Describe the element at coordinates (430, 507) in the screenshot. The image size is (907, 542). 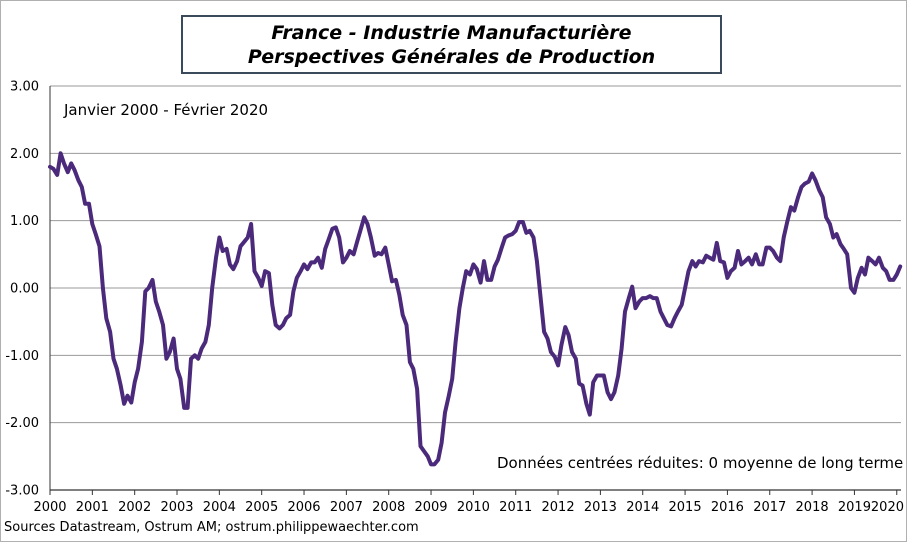
I see `x-tick-label: 2009` at that location.